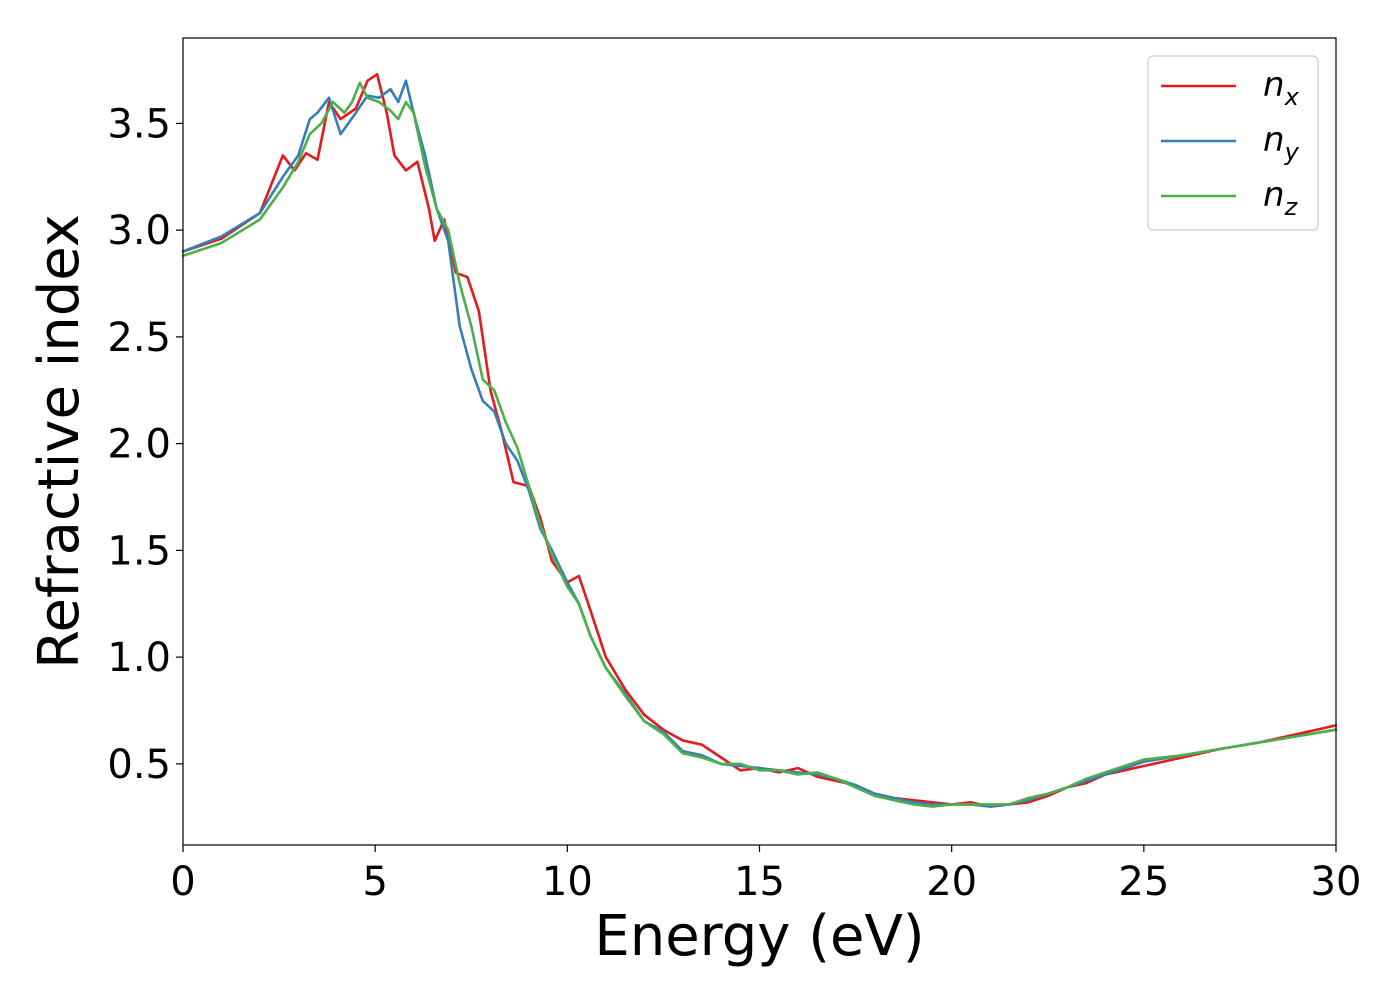  Describe the element at coordinates (139, 658) in the screenshot. I see `y-tick-label: 1.0` at that location.